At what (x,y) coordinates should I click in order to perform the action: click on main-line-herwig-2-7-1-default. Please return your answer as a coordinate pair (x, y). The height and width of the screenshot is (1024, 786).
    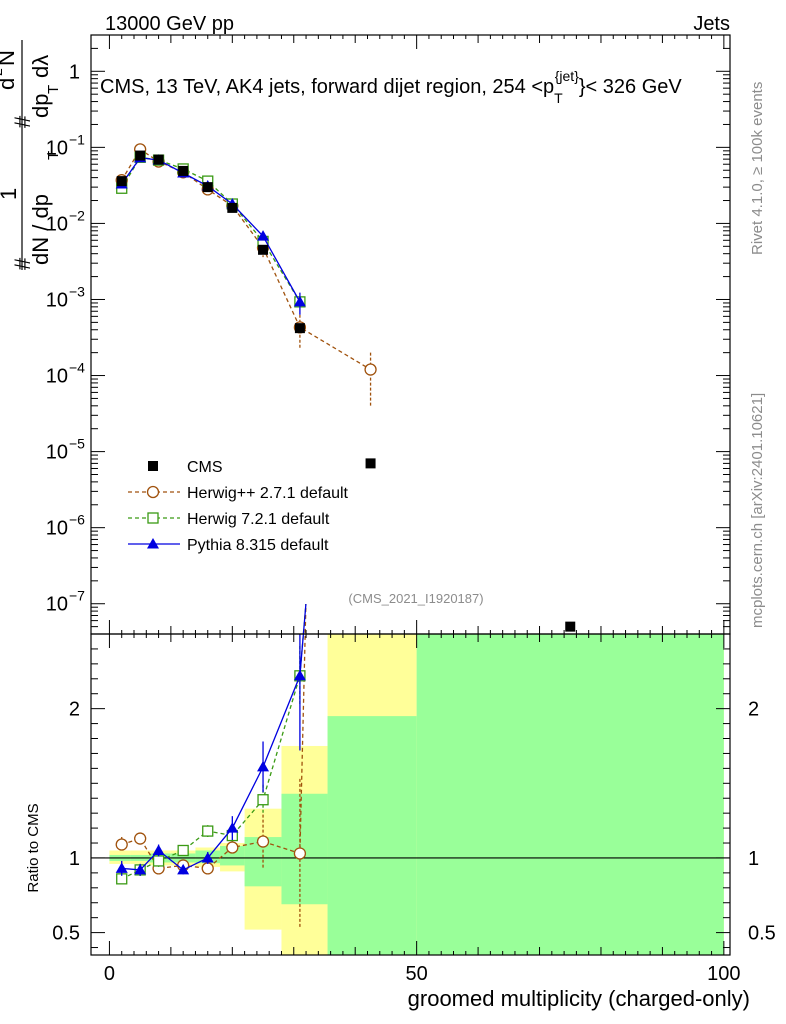
    Looking at the image, I should click on (246, 259).